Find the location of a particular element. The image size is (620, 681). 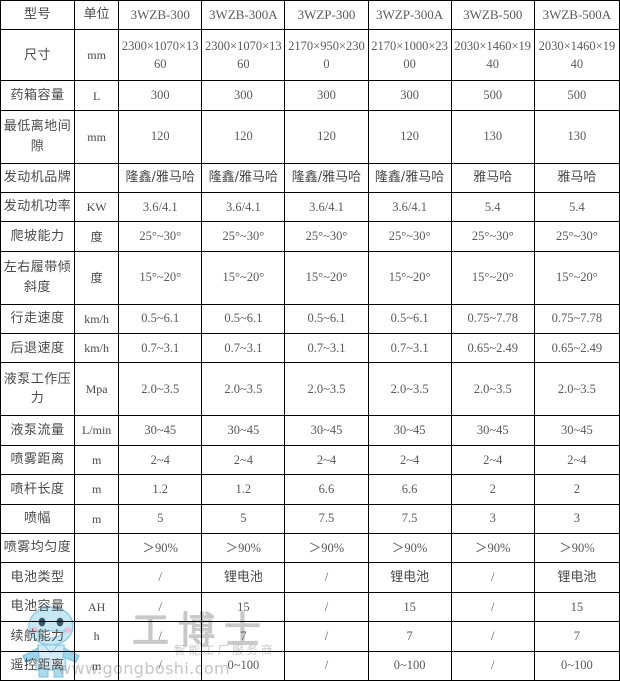

row-label: 发动机品牌 is located at coordinates (38, 178).